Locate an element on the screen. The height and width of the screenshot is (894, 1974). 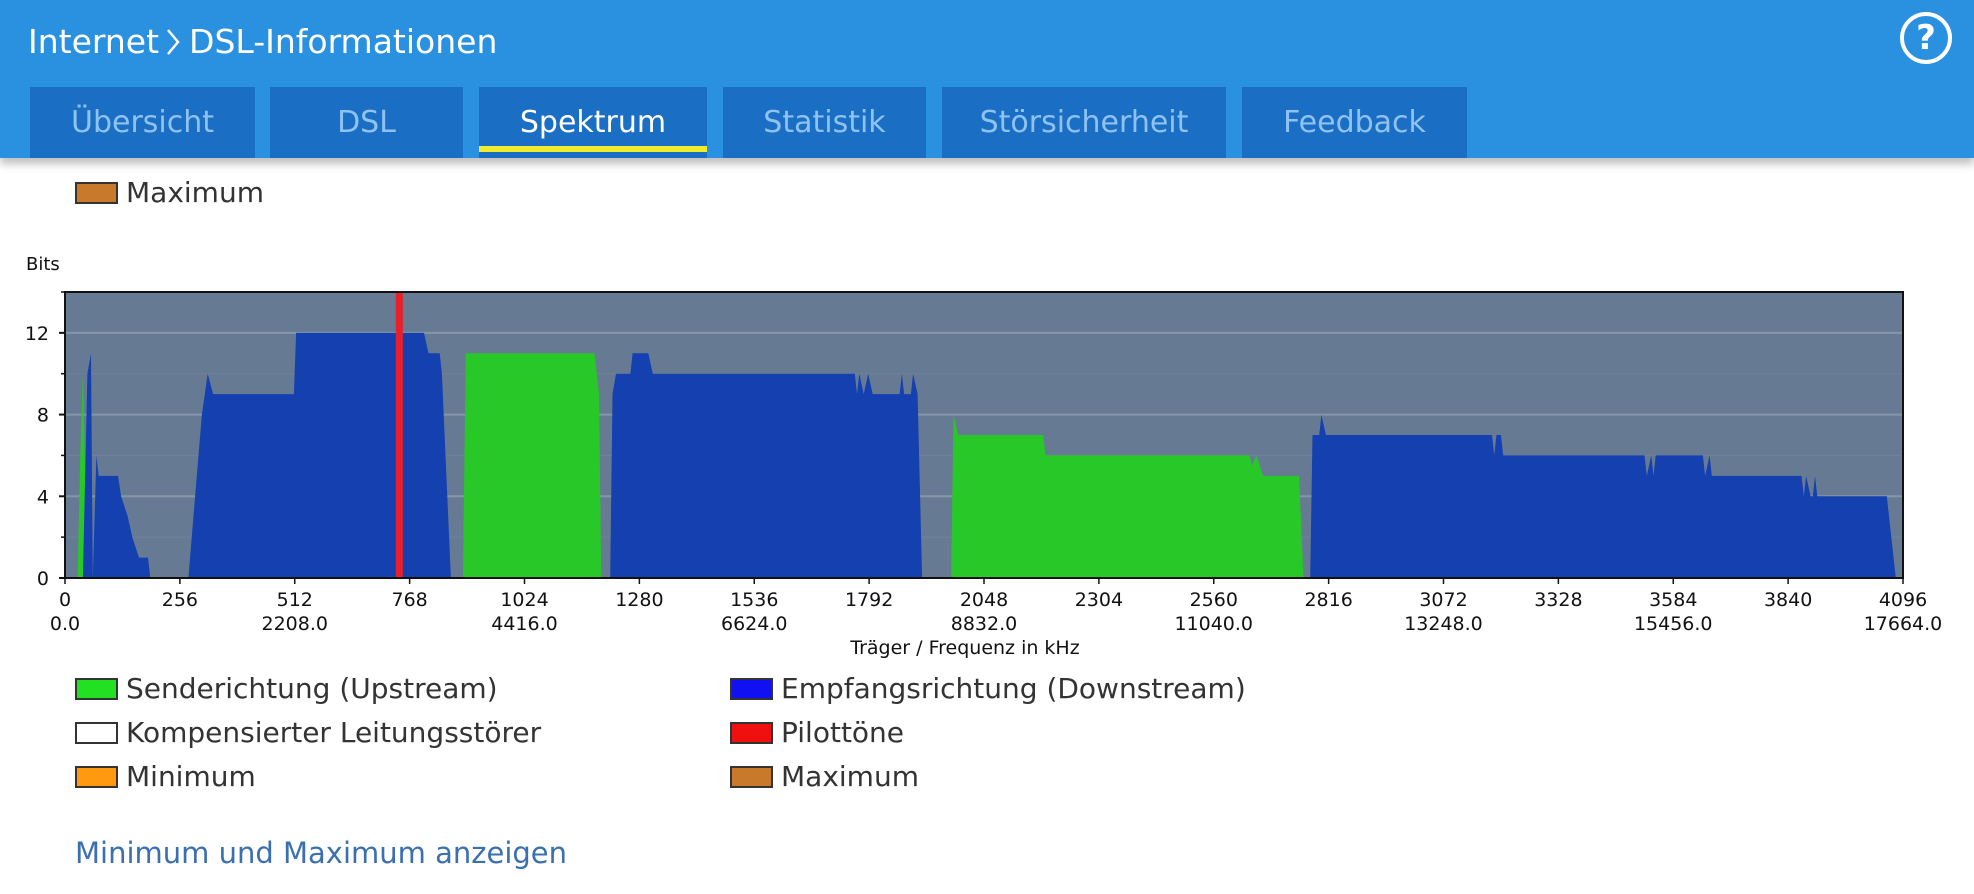
legend-item-maximum-top: Maximum is located at coordinates (169, 192).